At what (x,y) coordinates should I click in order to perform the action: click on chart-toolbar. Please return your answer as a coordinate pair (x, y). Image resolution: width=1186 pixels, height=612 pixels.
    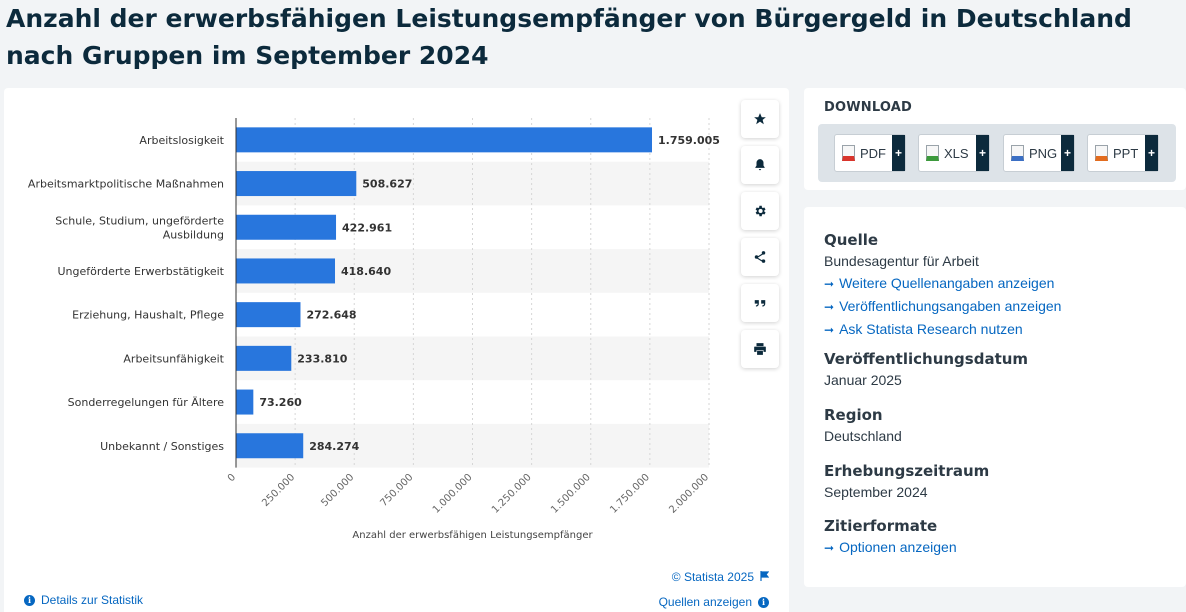
    Looking at the image, I should click on (760, 238).